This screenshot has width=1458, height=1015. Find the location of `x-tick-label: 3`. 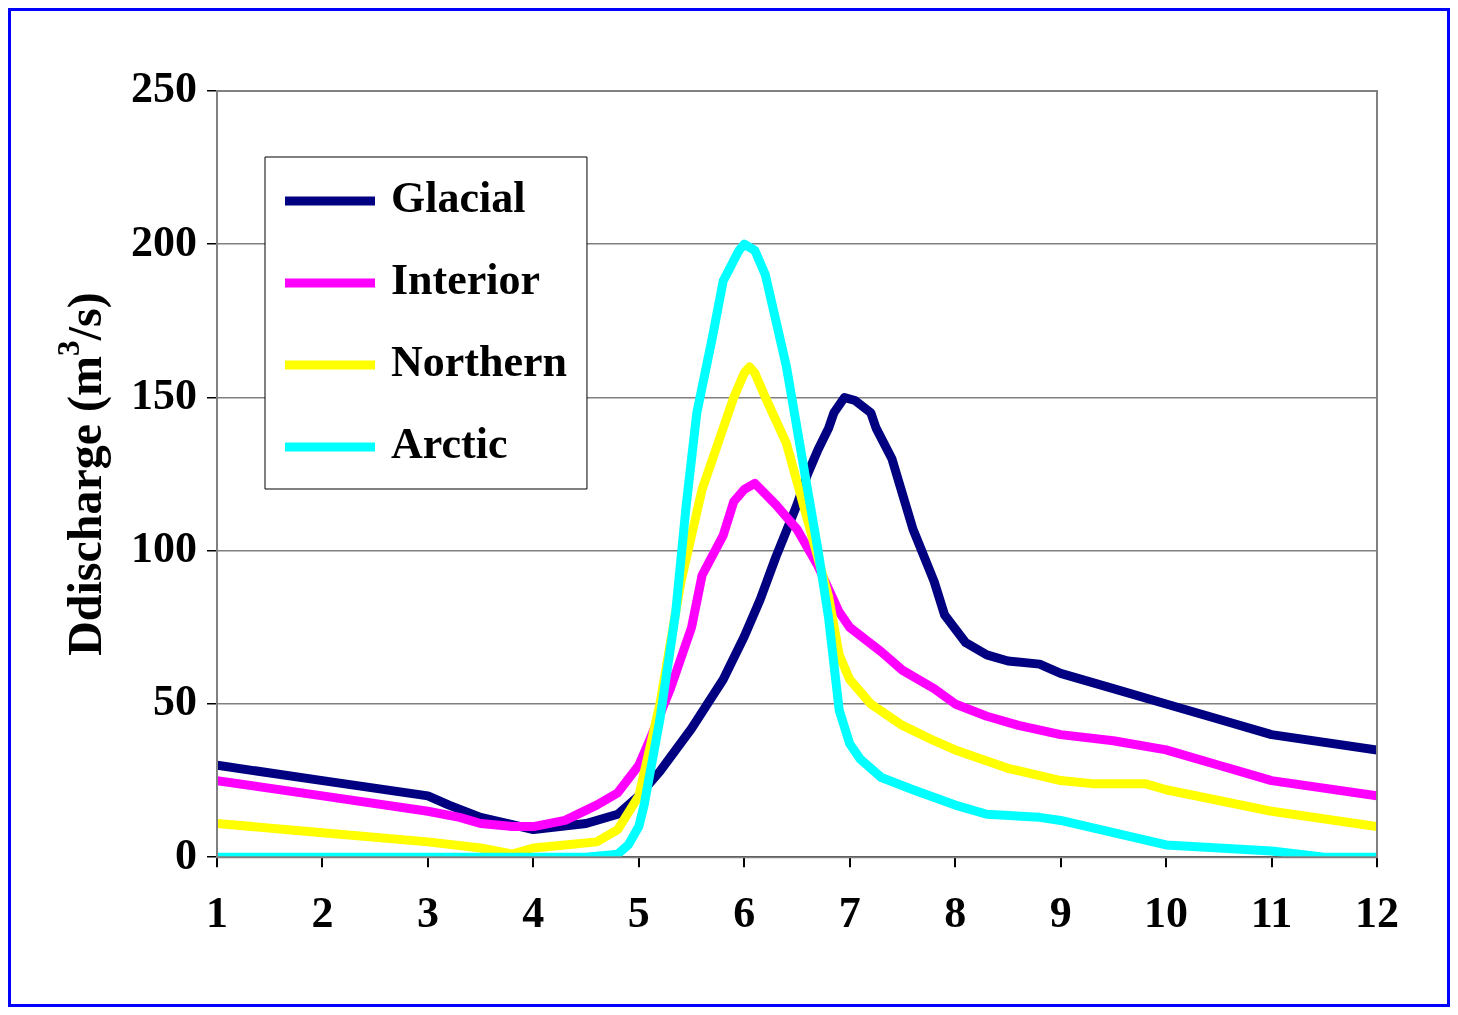

x-tick-label: 3 is located at coordinates (427, 912).